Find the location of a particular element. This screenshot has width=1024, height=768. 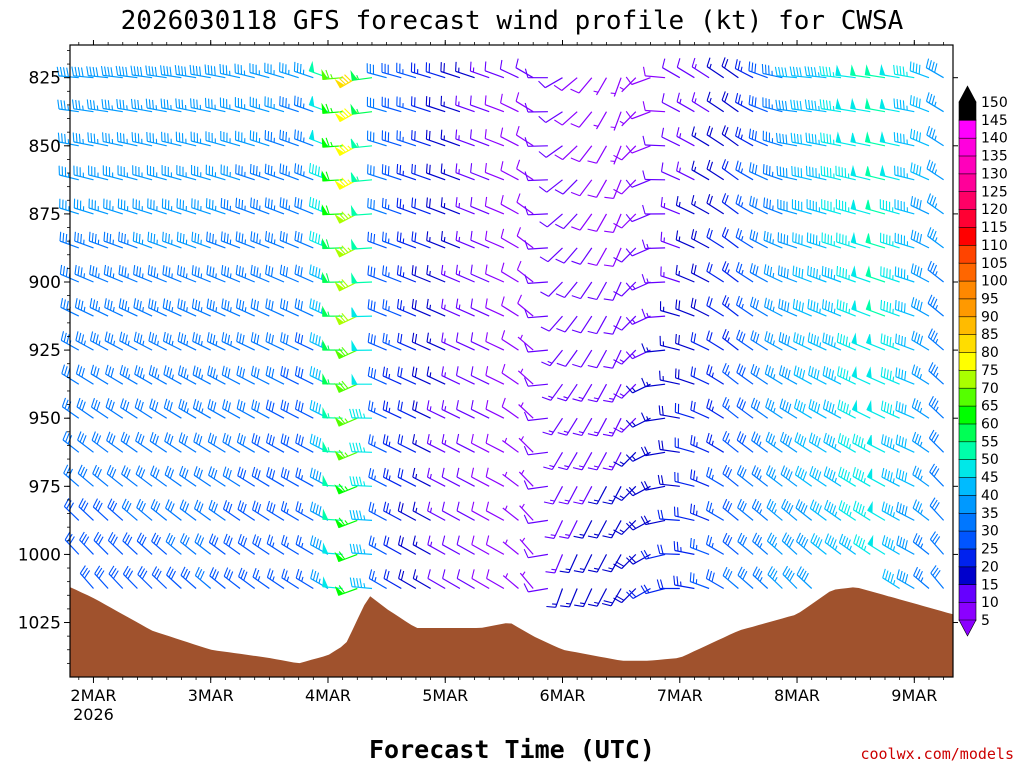

colorbar-label: 85 is located at coordinates (990, 335).